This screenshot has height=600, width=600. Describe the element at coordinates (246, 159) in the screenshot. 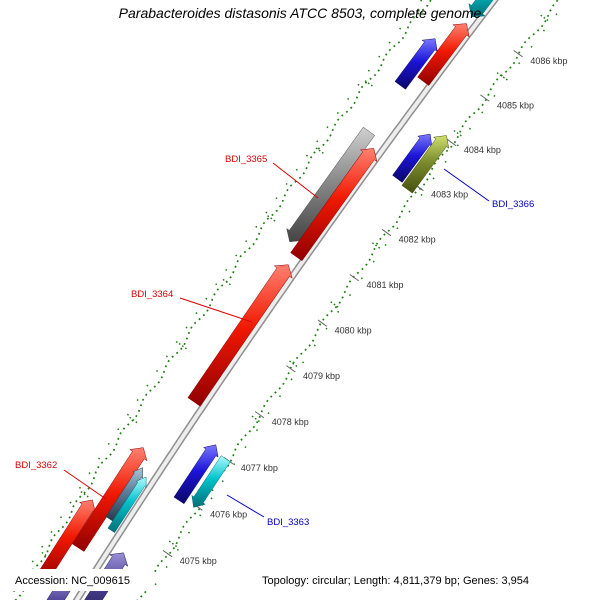

I see `gene-label: BDI_3365` at that location.